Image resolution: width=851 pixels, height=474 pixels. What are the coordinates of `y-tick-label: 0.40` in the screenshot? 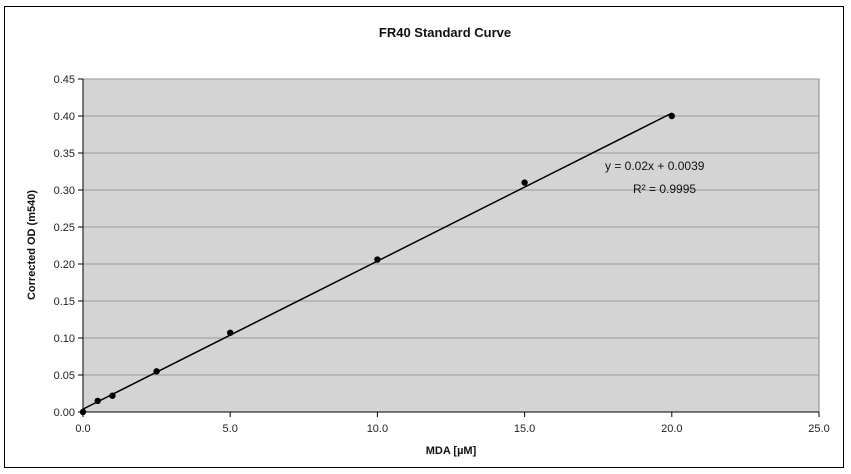 It's located at (64, 117).